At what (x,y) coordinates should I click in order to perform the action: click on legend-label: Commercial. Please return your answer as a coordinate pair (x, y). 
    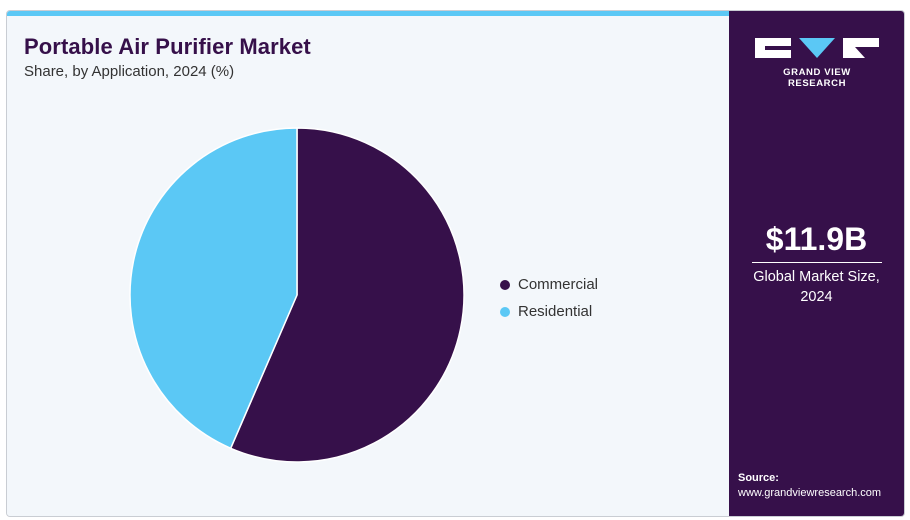
    Looking at the image, I should click on (558, 284).